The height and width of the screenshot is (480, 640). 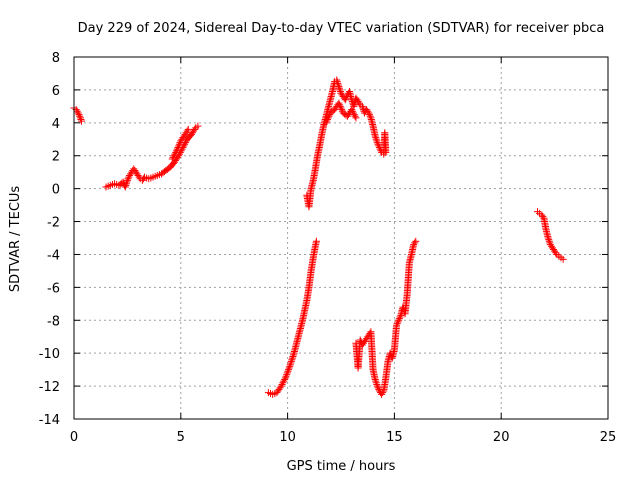 I want to click on x-tick-label: 20, so click(x=501, y=437).